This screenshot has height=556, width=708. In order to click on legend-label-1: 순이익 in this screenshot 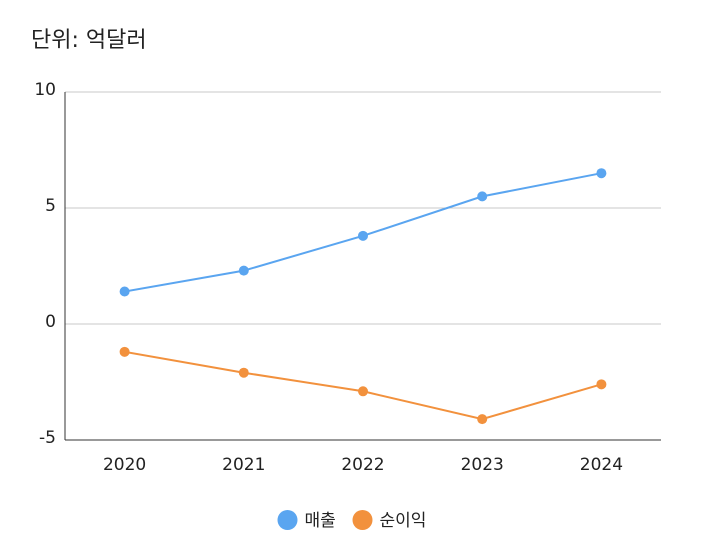, I will do `click(403, 521)`.